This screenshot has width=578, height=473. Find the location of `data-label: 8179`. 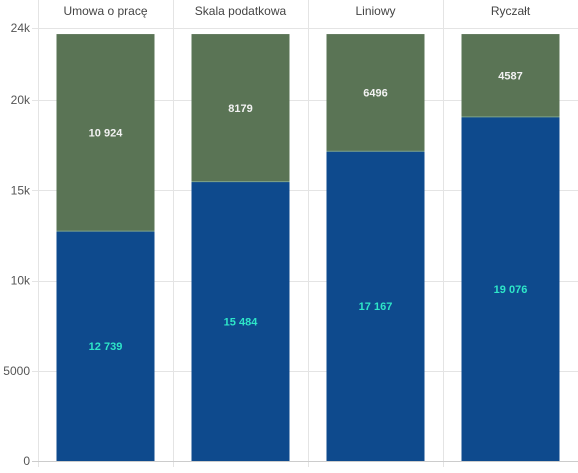

data-label: 8179 is located at coordinates (240, 109).